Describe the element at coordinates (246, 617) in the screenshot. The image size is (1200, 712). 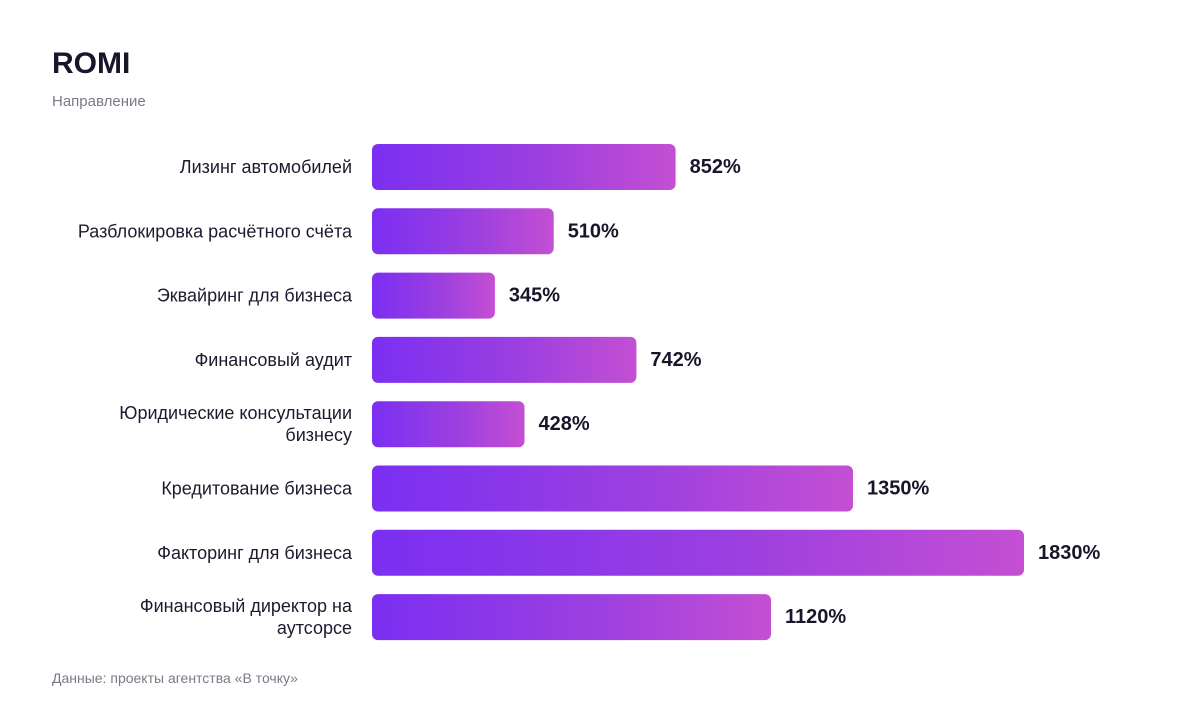
I see `category-label: Финансовый директор на аутсорсе` at that location.